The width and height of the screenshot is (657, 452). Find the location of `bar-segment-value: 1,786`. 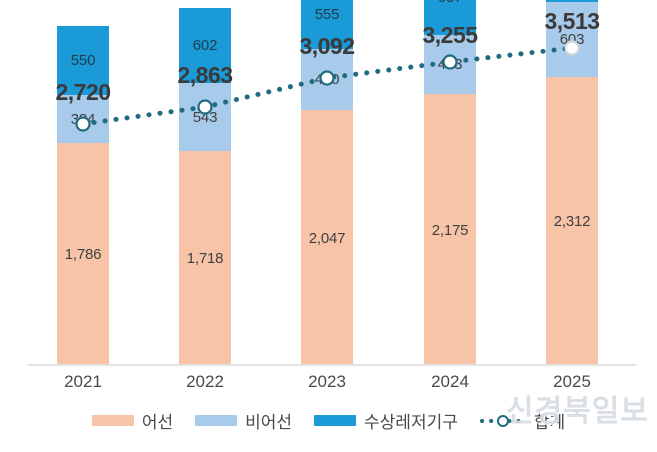

bar-segment-value: 1,786 is located at coordinates (83, 254).